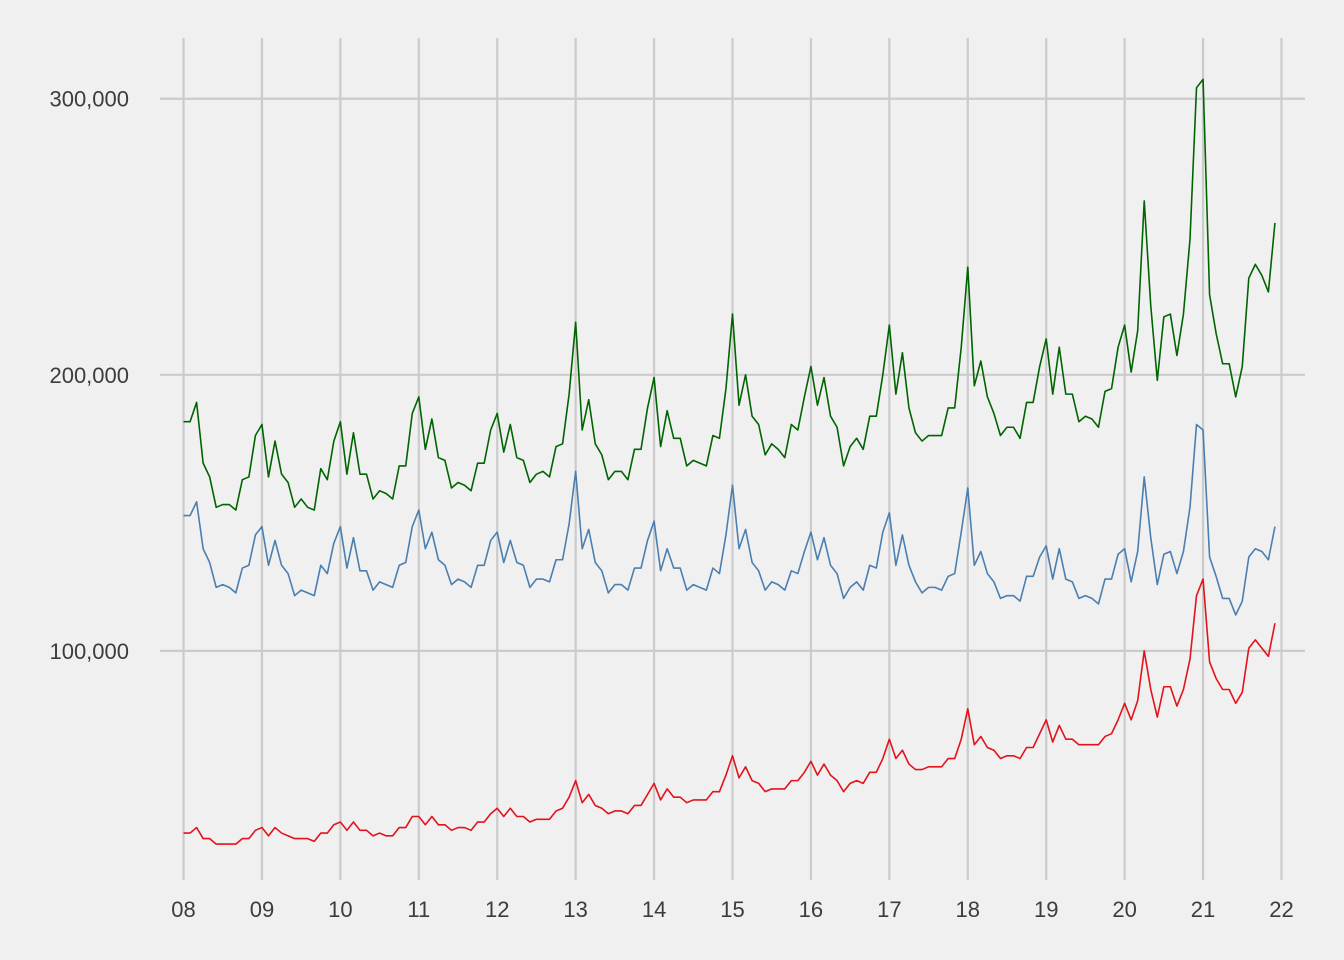 This screenshot has width=1344, height=960. I want to click on y-axis-tick-labels: 100,000 200,000 300,000, so click(89, 375).